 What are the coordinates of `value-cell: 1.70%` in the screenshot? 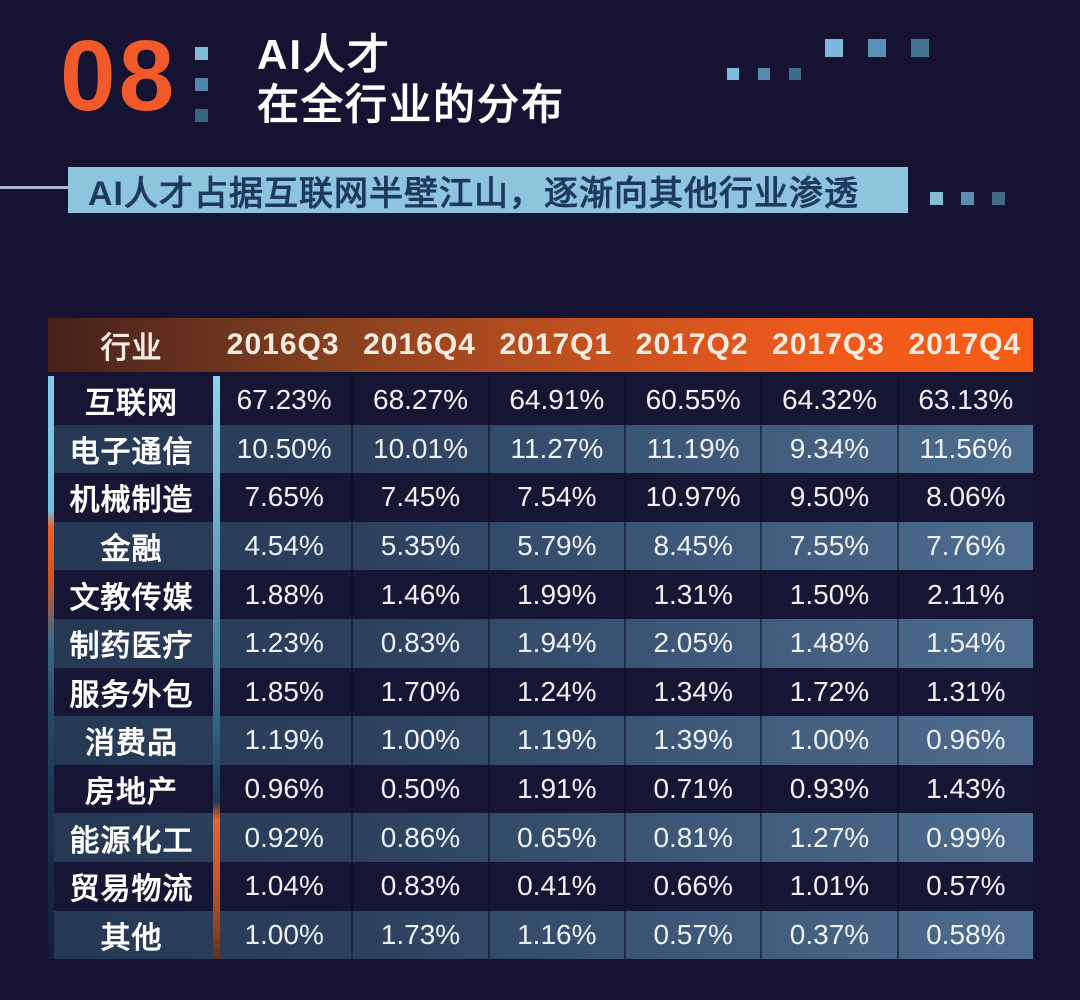 It's located at (419, 692).